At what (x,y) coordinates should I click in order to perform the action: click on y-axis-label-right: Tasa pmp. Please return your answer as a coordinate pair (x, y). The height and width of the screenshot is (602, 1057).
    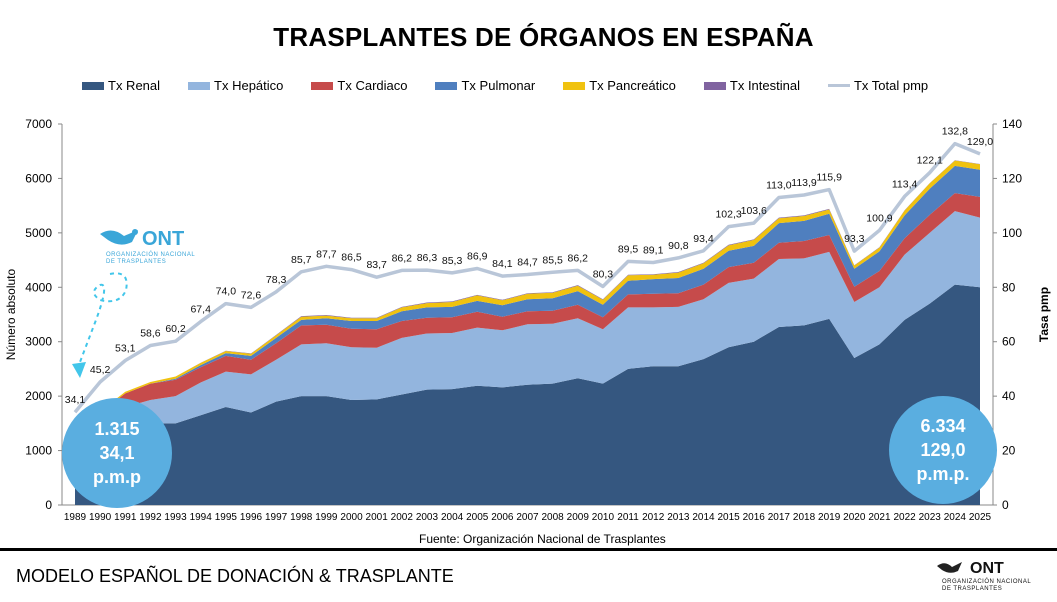
    Looking at the image, I should click on (1044, 314).